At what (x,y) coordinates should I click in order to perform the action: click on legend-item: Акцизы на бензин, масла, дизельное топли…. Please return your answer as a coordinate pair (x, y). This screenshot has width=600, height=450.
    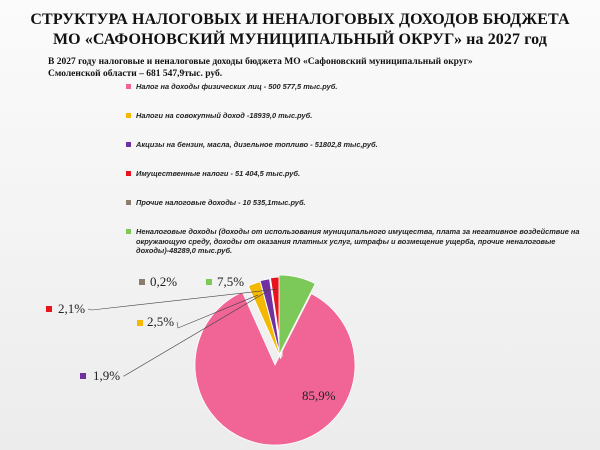
    Looking at the image, I should click on (356, 145).